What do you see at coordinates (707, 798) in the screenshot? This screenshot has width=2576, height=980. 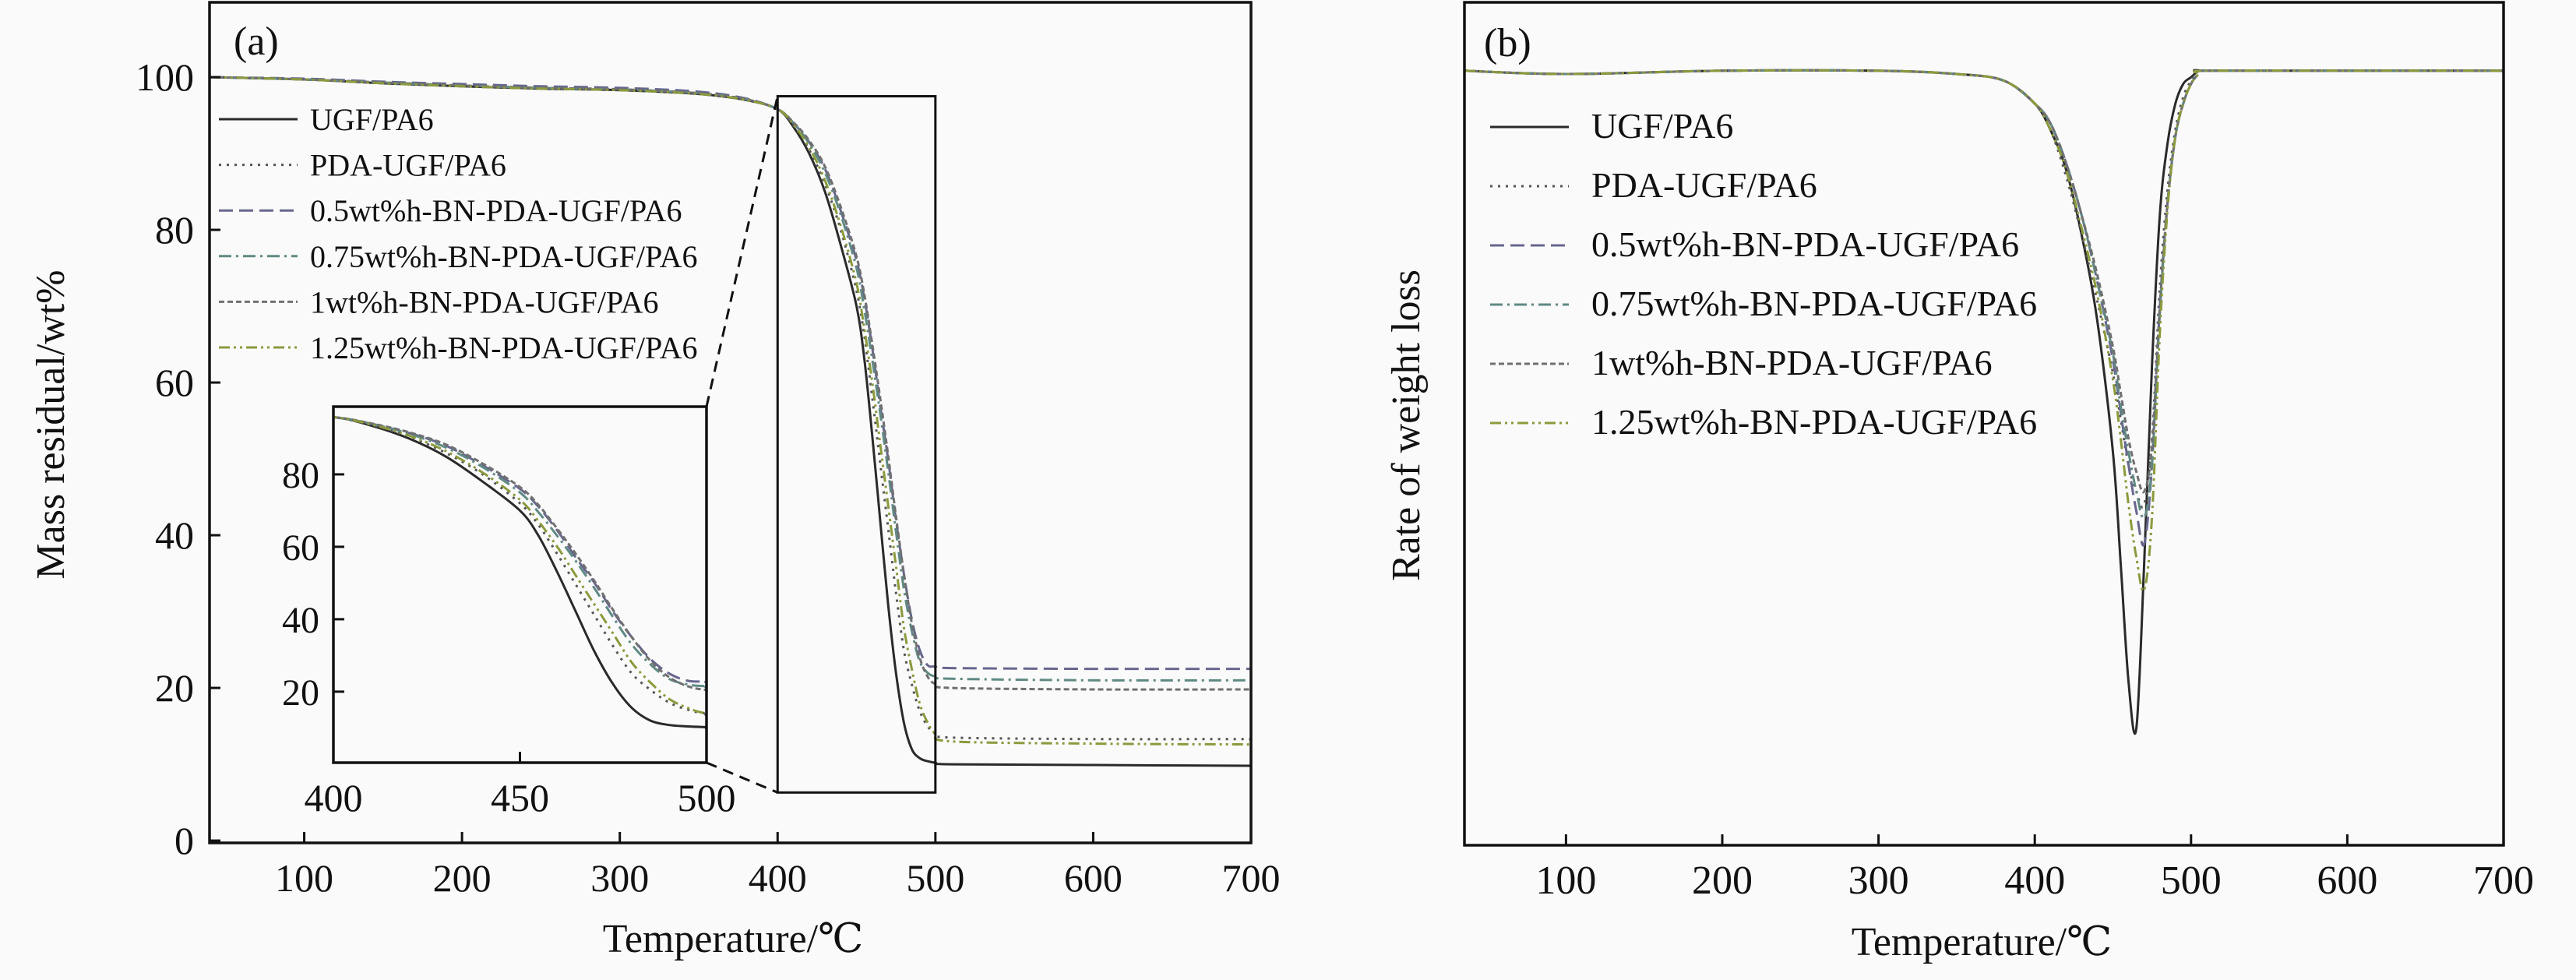 I see `inset-x-tick-label: 500` at bounding box center [707, 798].